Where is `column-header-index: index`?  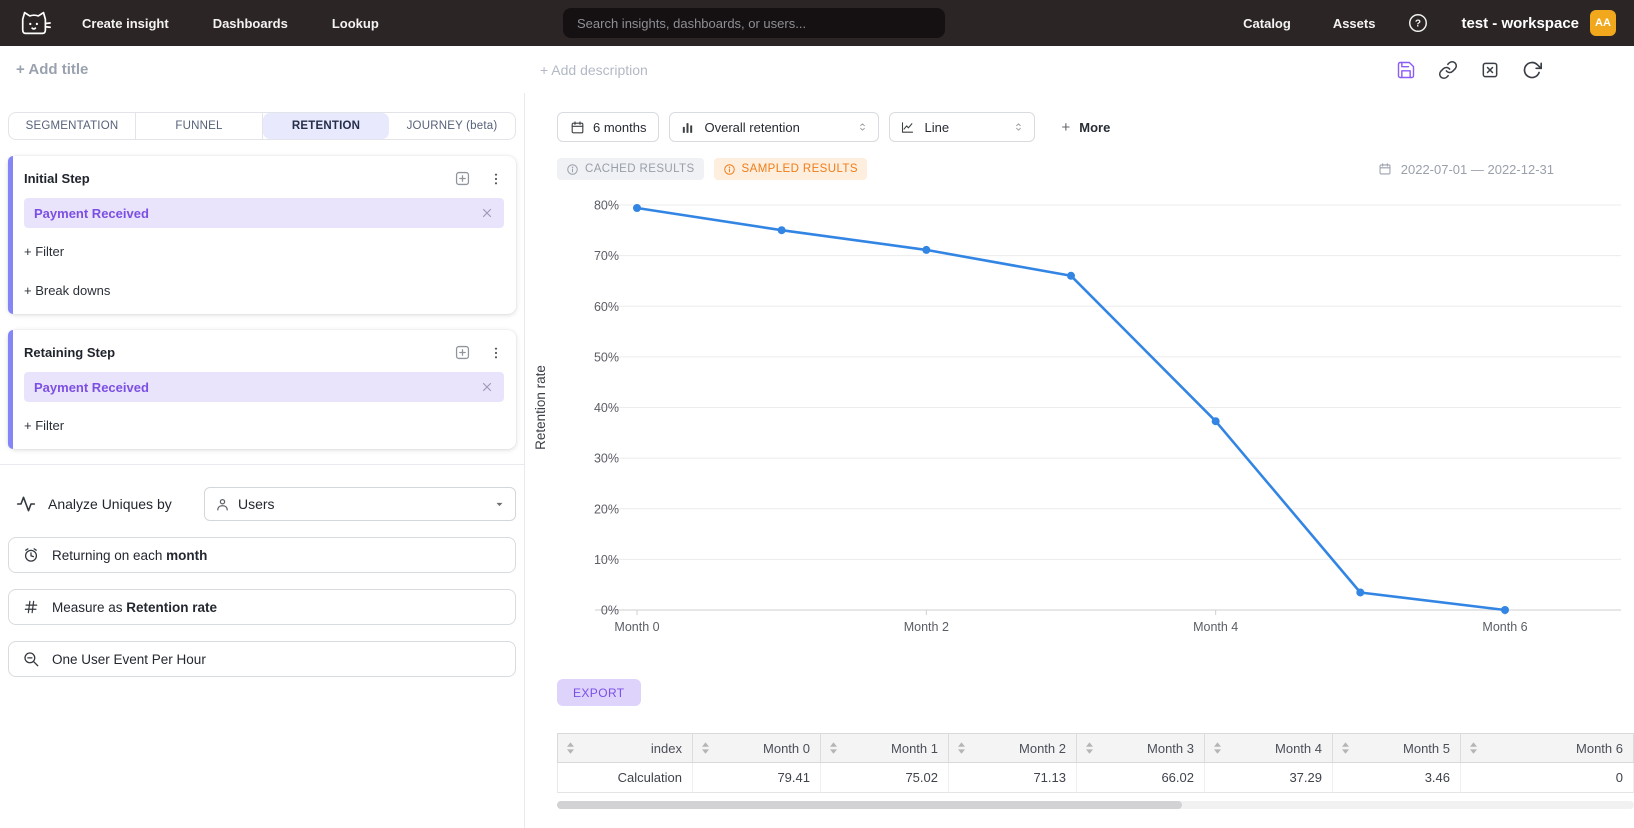 column-header-index: index is located at coordinates (625, 748).